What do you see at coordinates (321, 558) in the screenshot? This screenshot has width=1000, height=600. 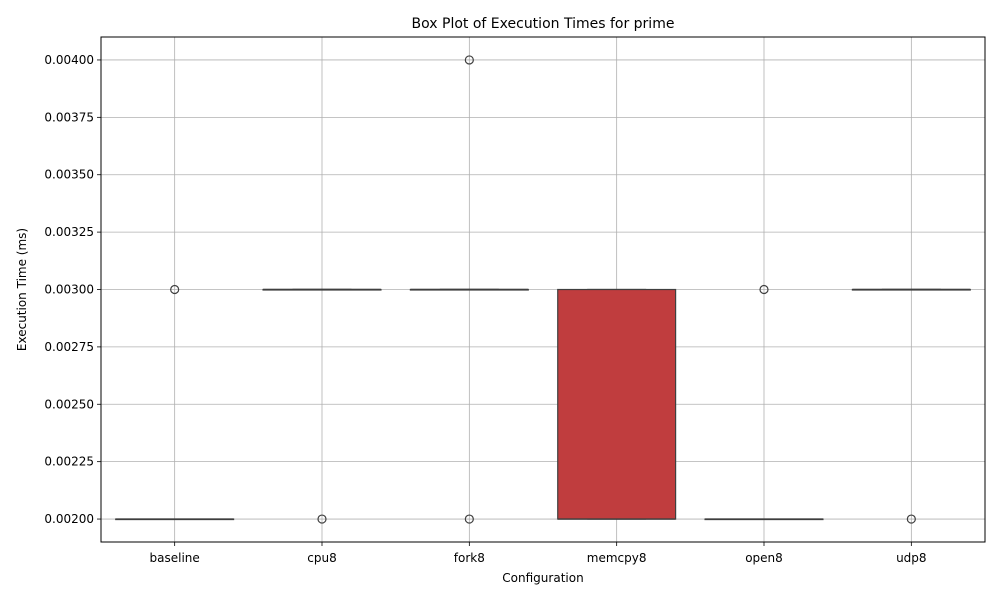 I see `x-tick-label: cpu8` at bounding box center [321, 558].